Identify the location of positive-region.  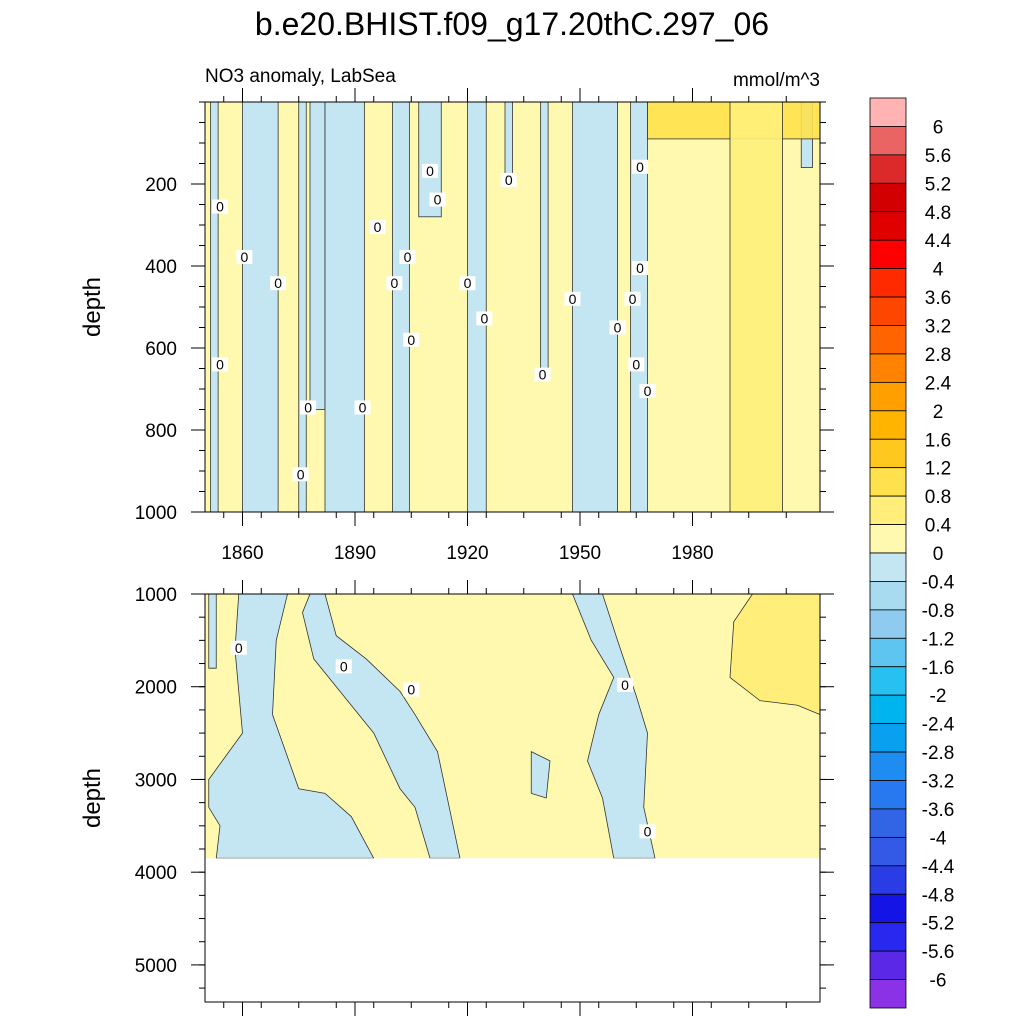
(774, 654).